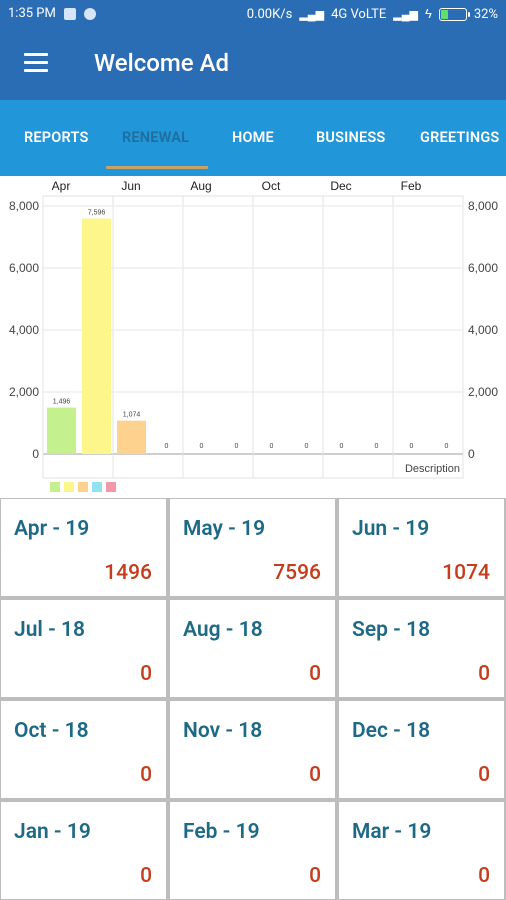 The image size is (506, 900). I want to click on x-tick-label: Aug, so click(200, 186).